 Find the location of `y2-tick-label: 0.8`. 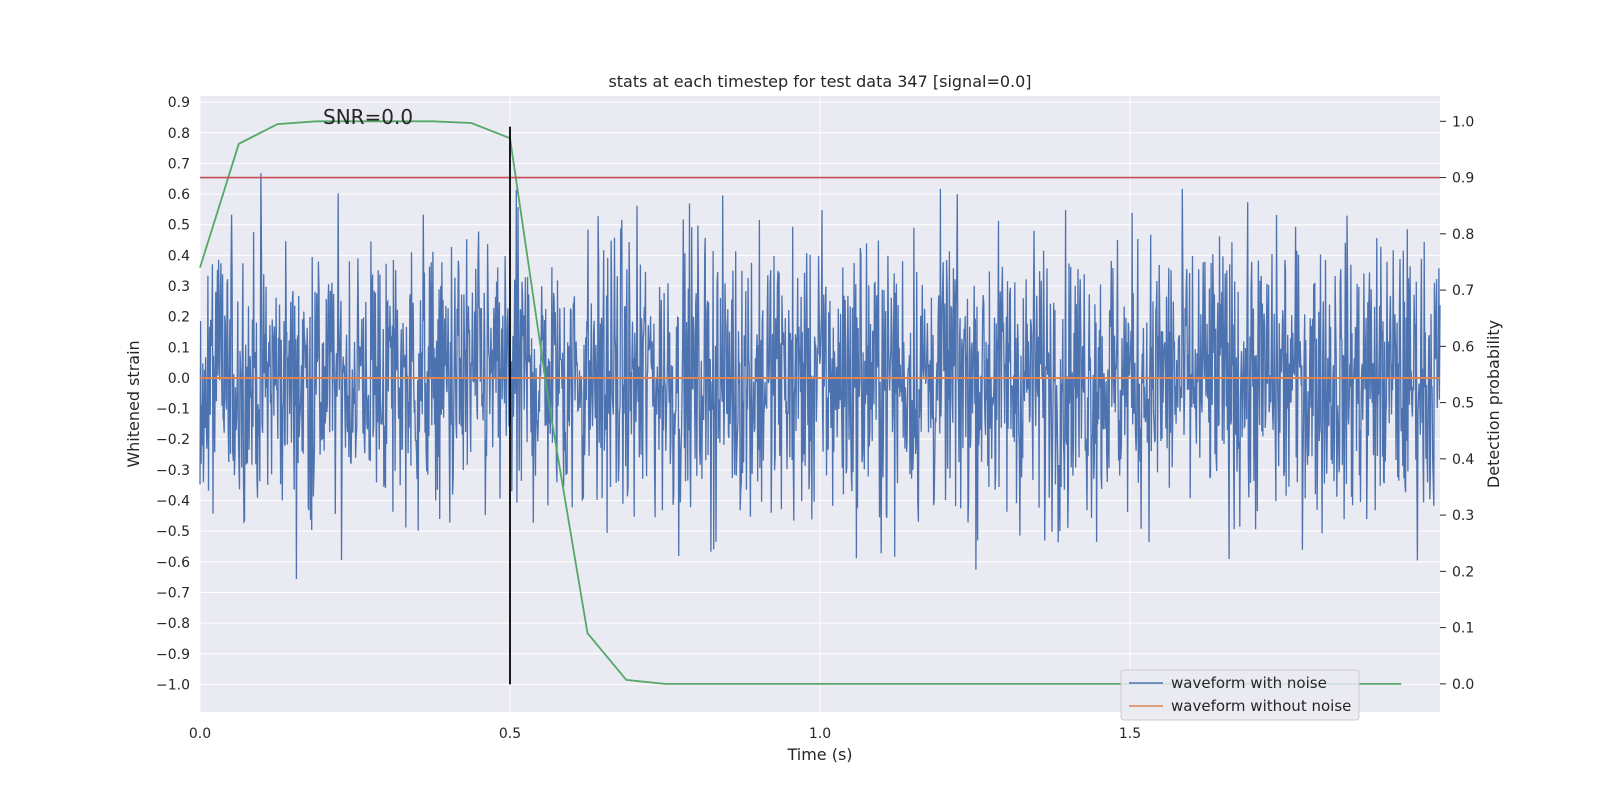

y2-tick-label: 0.8 is located at coordinates (1463, 235).